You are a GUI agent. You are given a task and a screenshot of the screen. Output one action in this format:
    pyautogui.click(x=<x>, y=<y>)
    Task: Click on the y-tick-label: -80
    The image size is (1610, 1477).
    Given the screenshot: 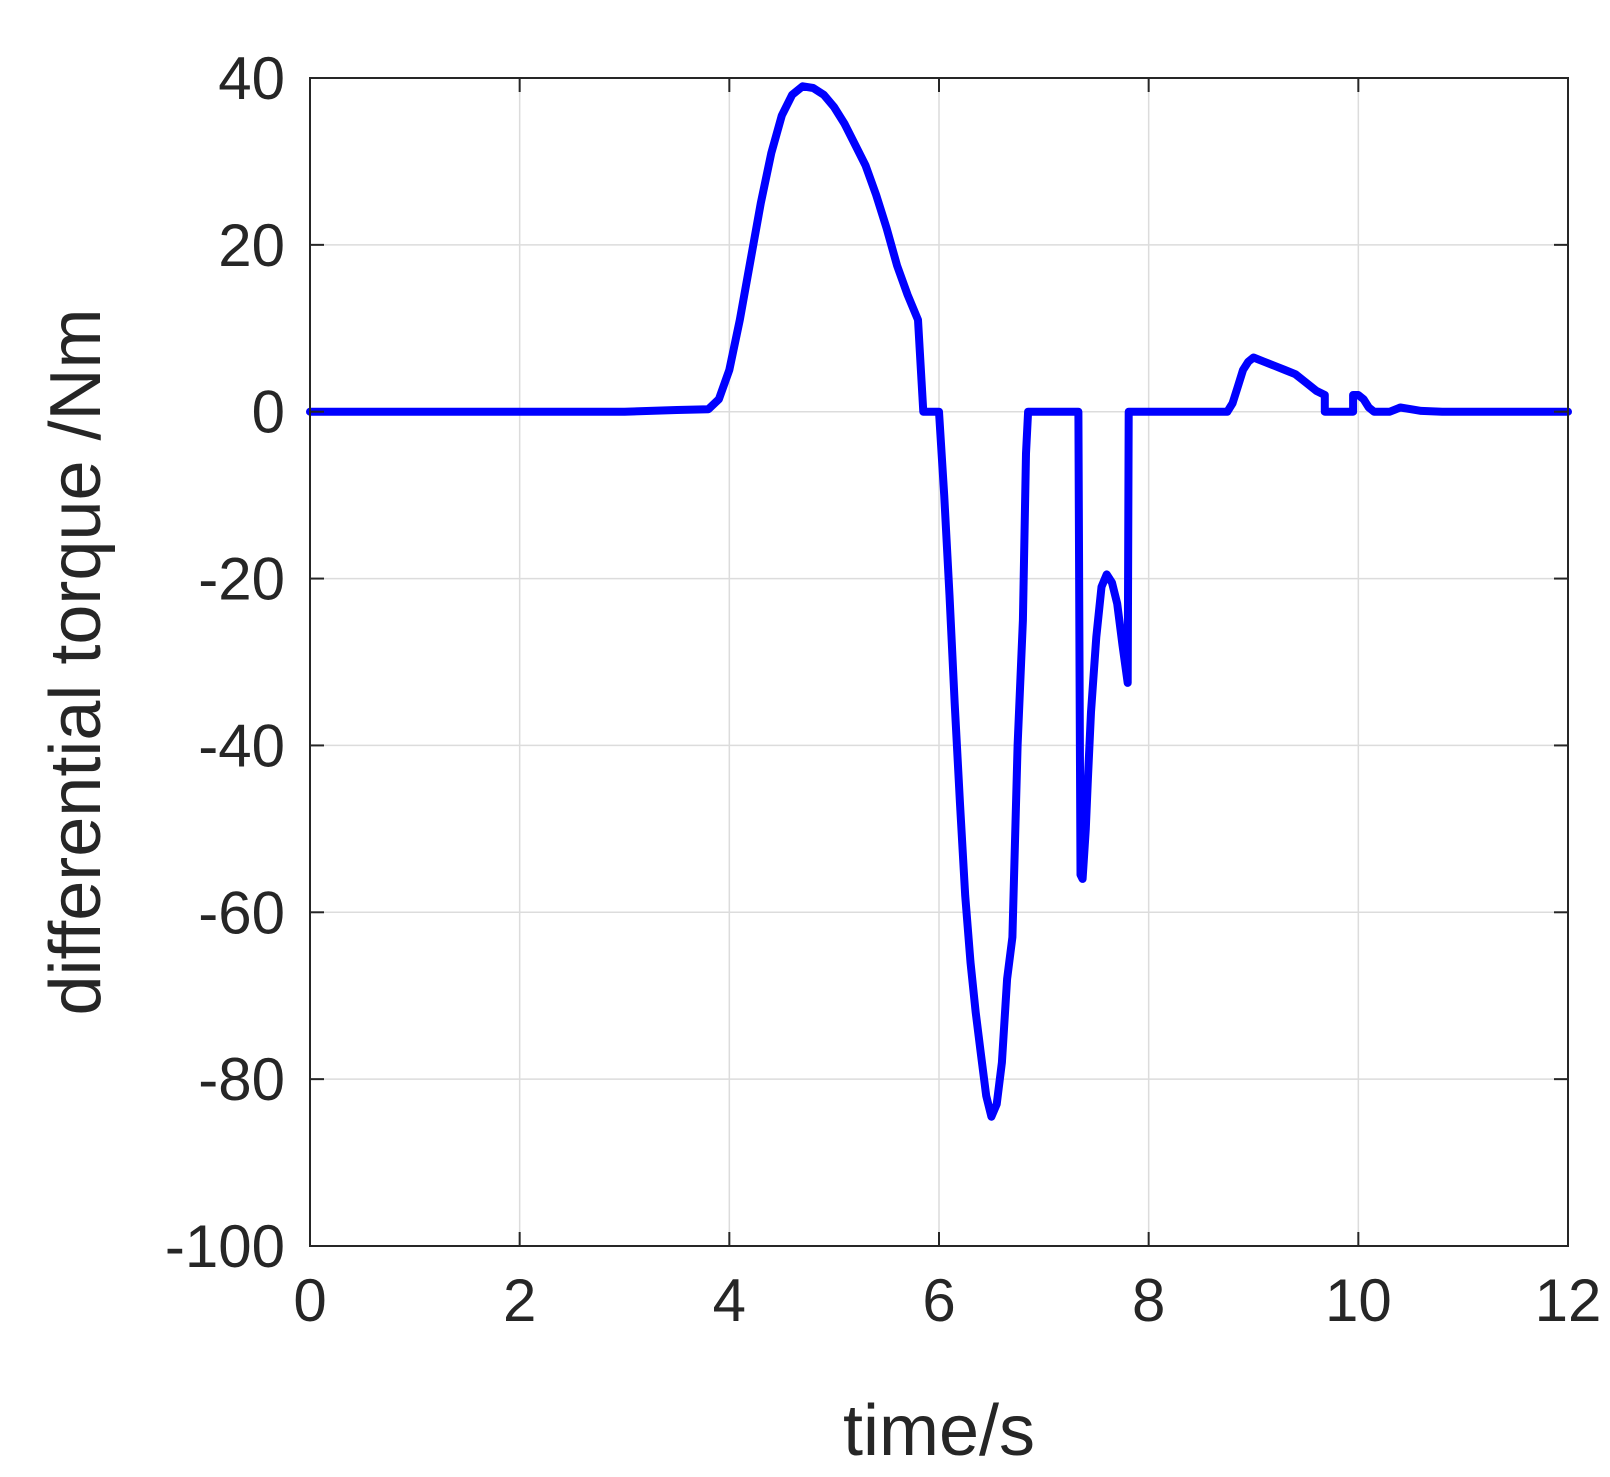 What is the action you would take?
    pyautogui.click(x=241, y=1079)
    